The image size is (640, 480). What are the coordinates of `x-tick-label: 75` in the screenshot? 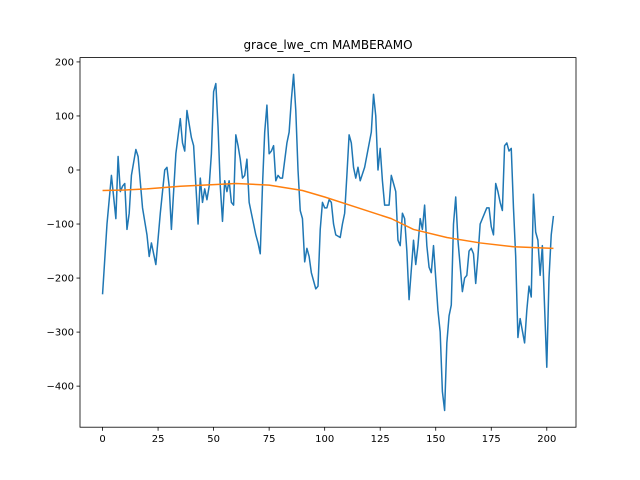 It's located at (269, 439).